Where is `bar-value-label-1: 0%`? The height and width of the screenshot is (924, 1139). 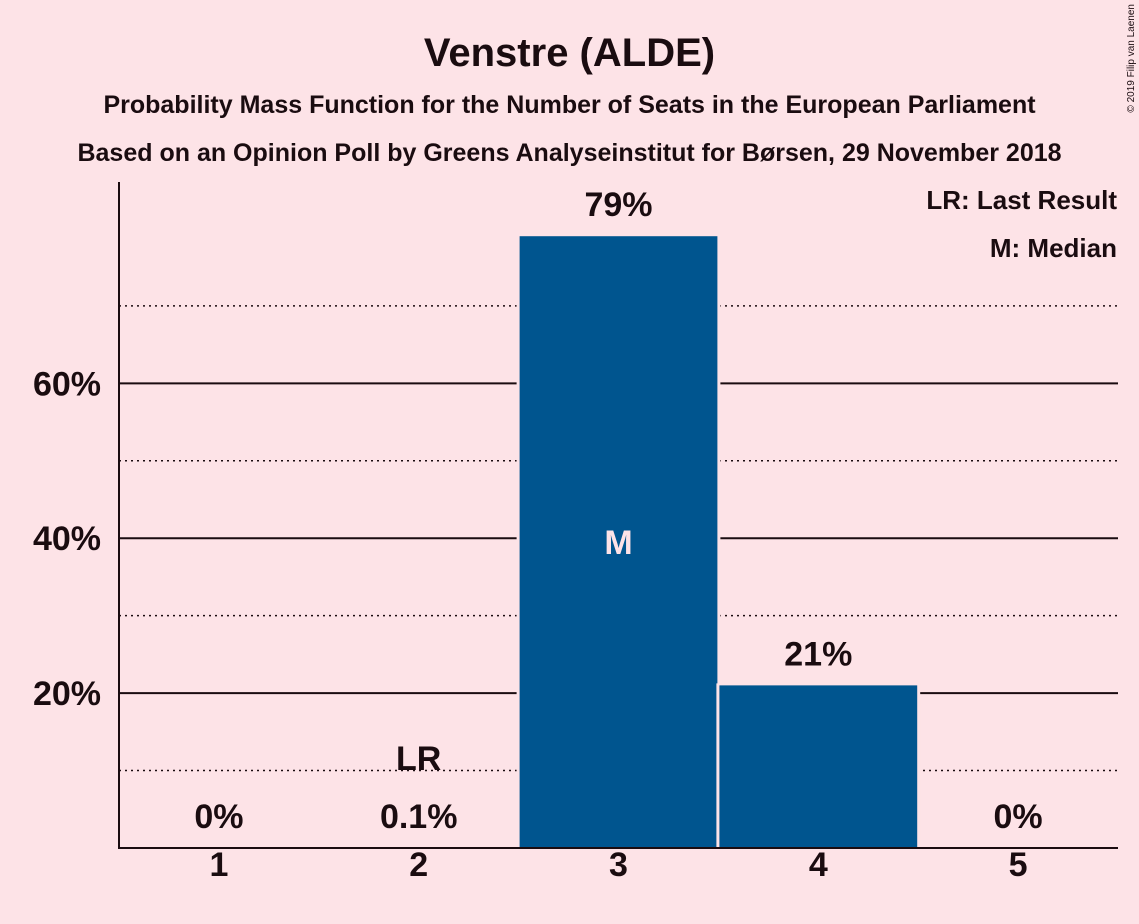 bar-value-label-1: 0% is located at coordinates (218, 817).